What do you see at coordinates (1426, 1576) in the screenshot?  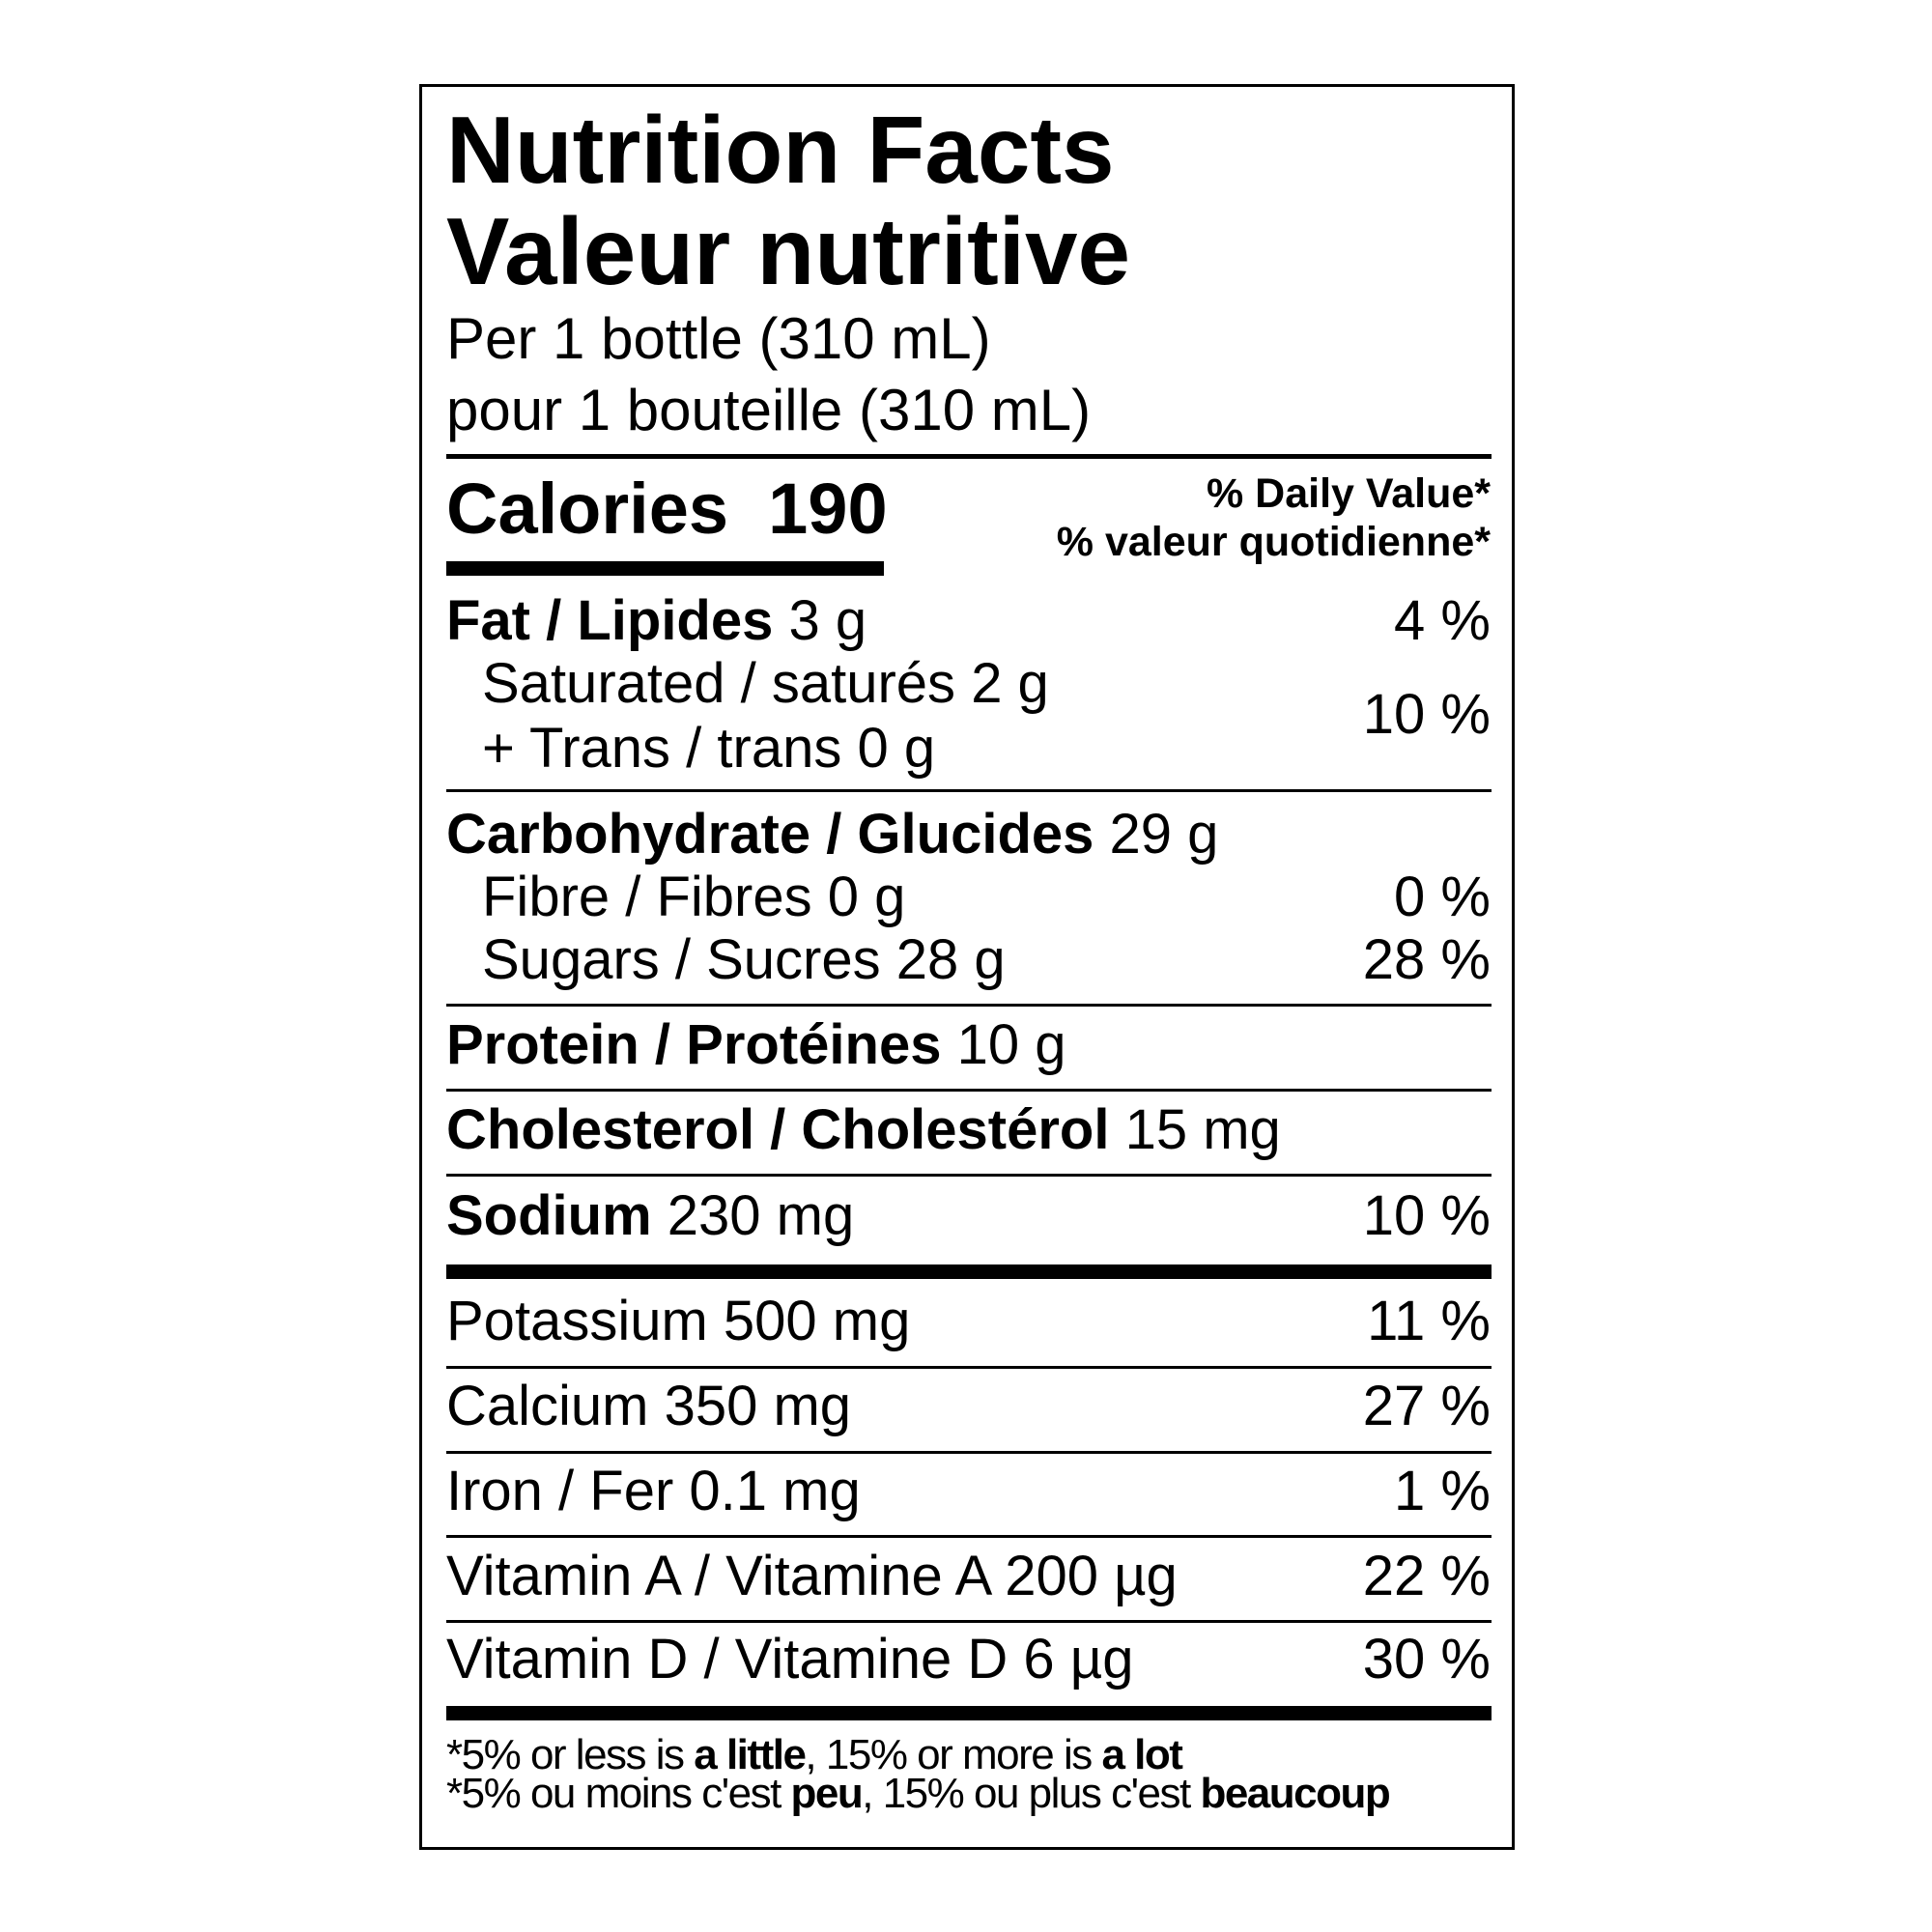 I see `vitamin-a-dv: 22 %` at bounding box center [1426, 1576].